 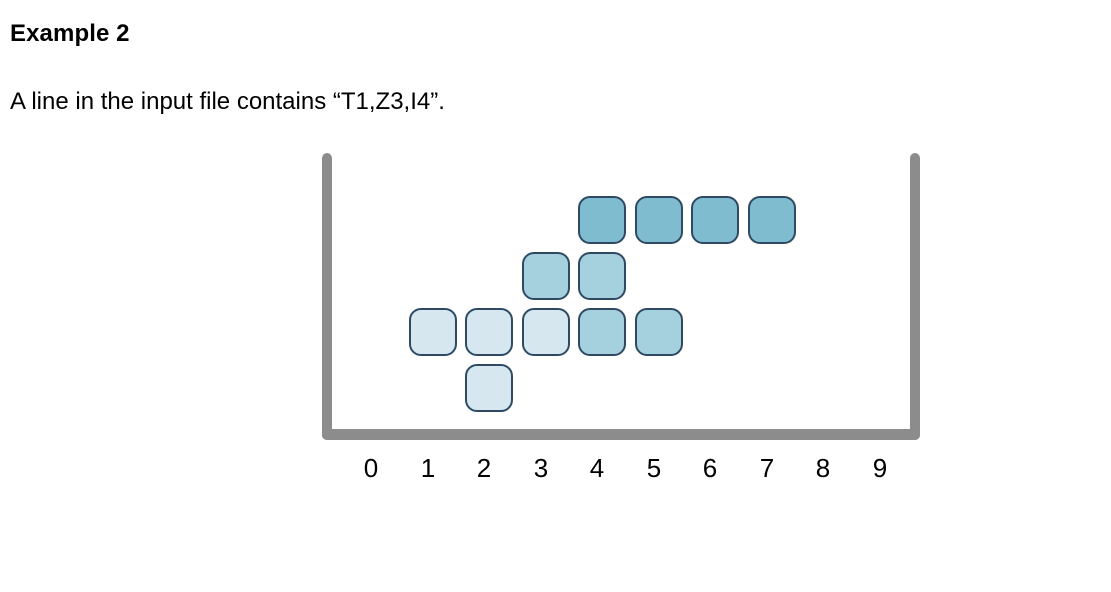 What do you see at coordinates (327, 296) in the screenshot?
I see `well-left-wall` at bounding box center [327, 296].